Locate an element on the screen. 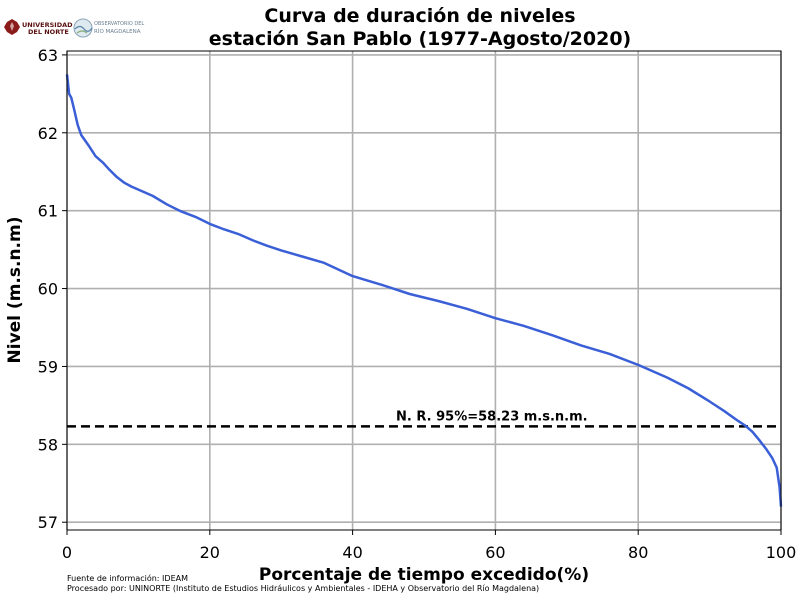 The height and width of the screenshot is (601, 805). university-logo: UNIVERSIDAD DEL NORTE is located at coordinates (38, 27).